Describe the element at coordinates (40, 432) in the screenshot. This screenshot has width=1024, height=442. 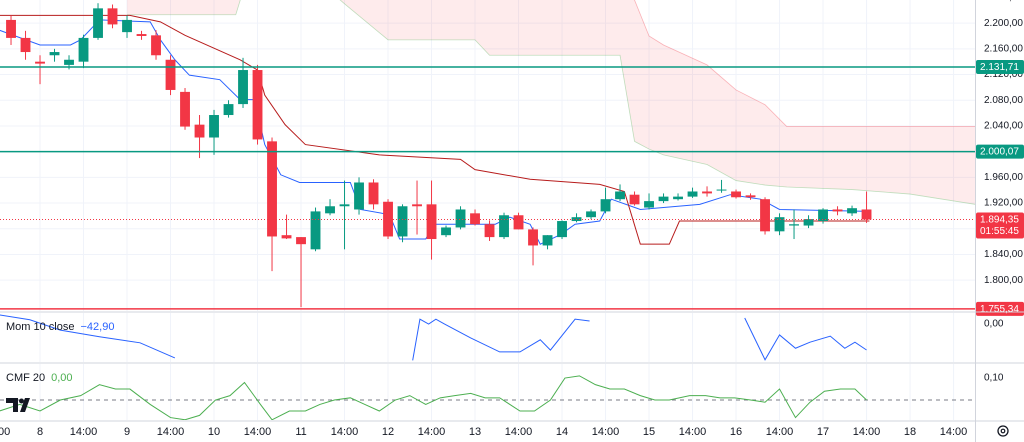
I see `x-tick-label: 8` at that location.